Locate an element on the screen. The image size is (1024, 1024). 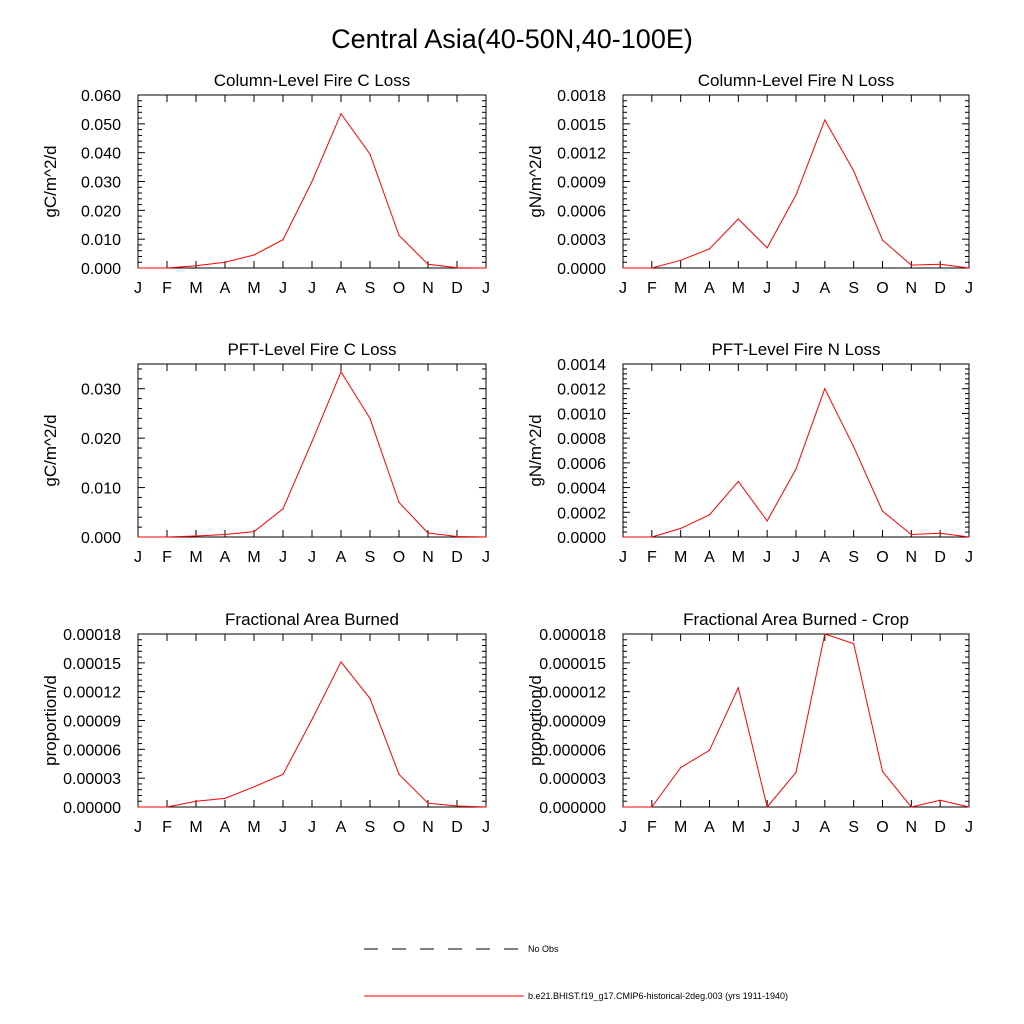
y-tick-label: 0.000003 is located at coordinates (572, 779).